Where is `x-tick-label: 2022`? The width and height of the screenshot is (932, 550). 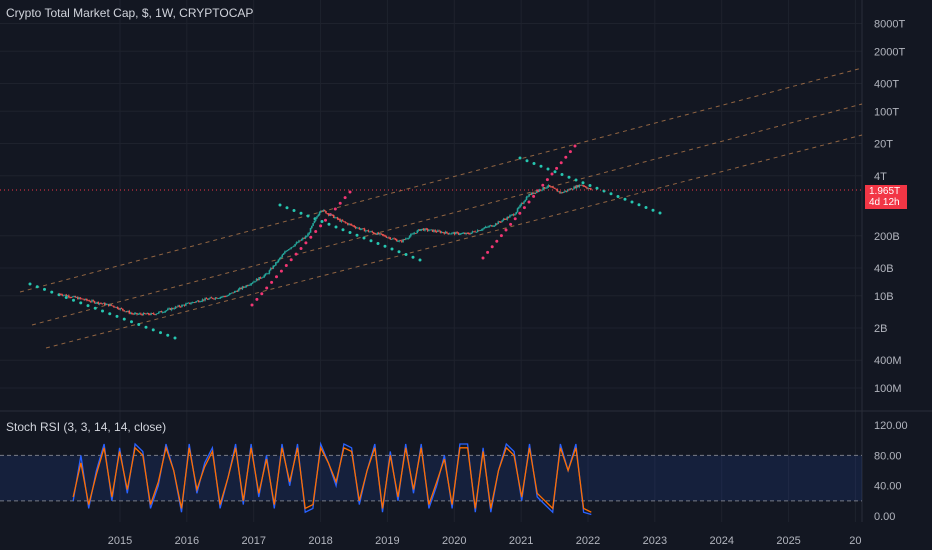 x-tick-label: 2022 is located at coordinates (588, 541).